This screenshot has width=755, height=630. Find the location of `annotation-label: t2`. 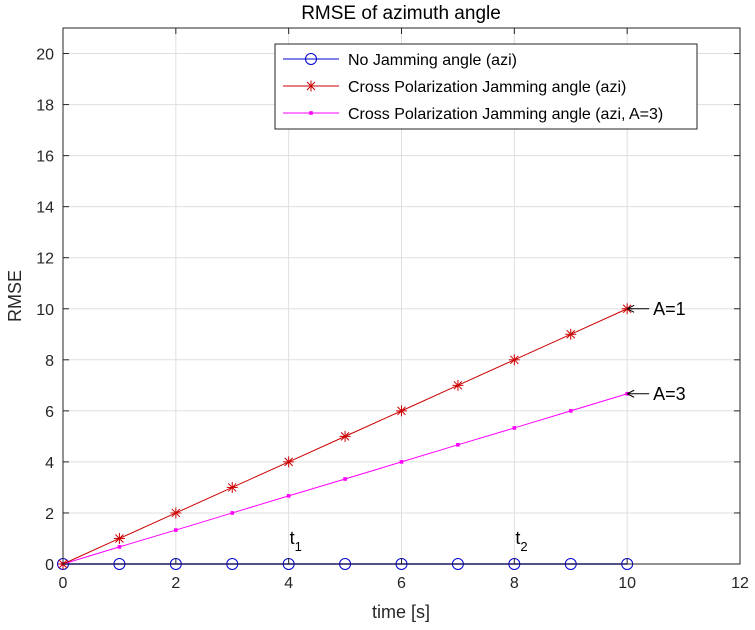

annotation-label: t2 is located at coordinates (521, 541).